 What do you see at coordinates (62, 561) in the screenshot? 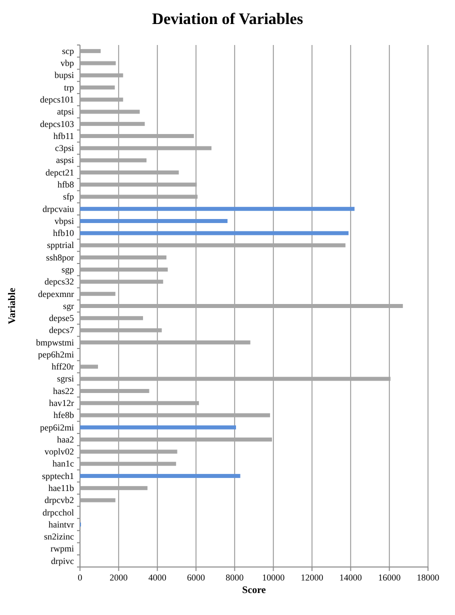
I see `y-tick-label: drpivc` at bounding box center [62, 561].